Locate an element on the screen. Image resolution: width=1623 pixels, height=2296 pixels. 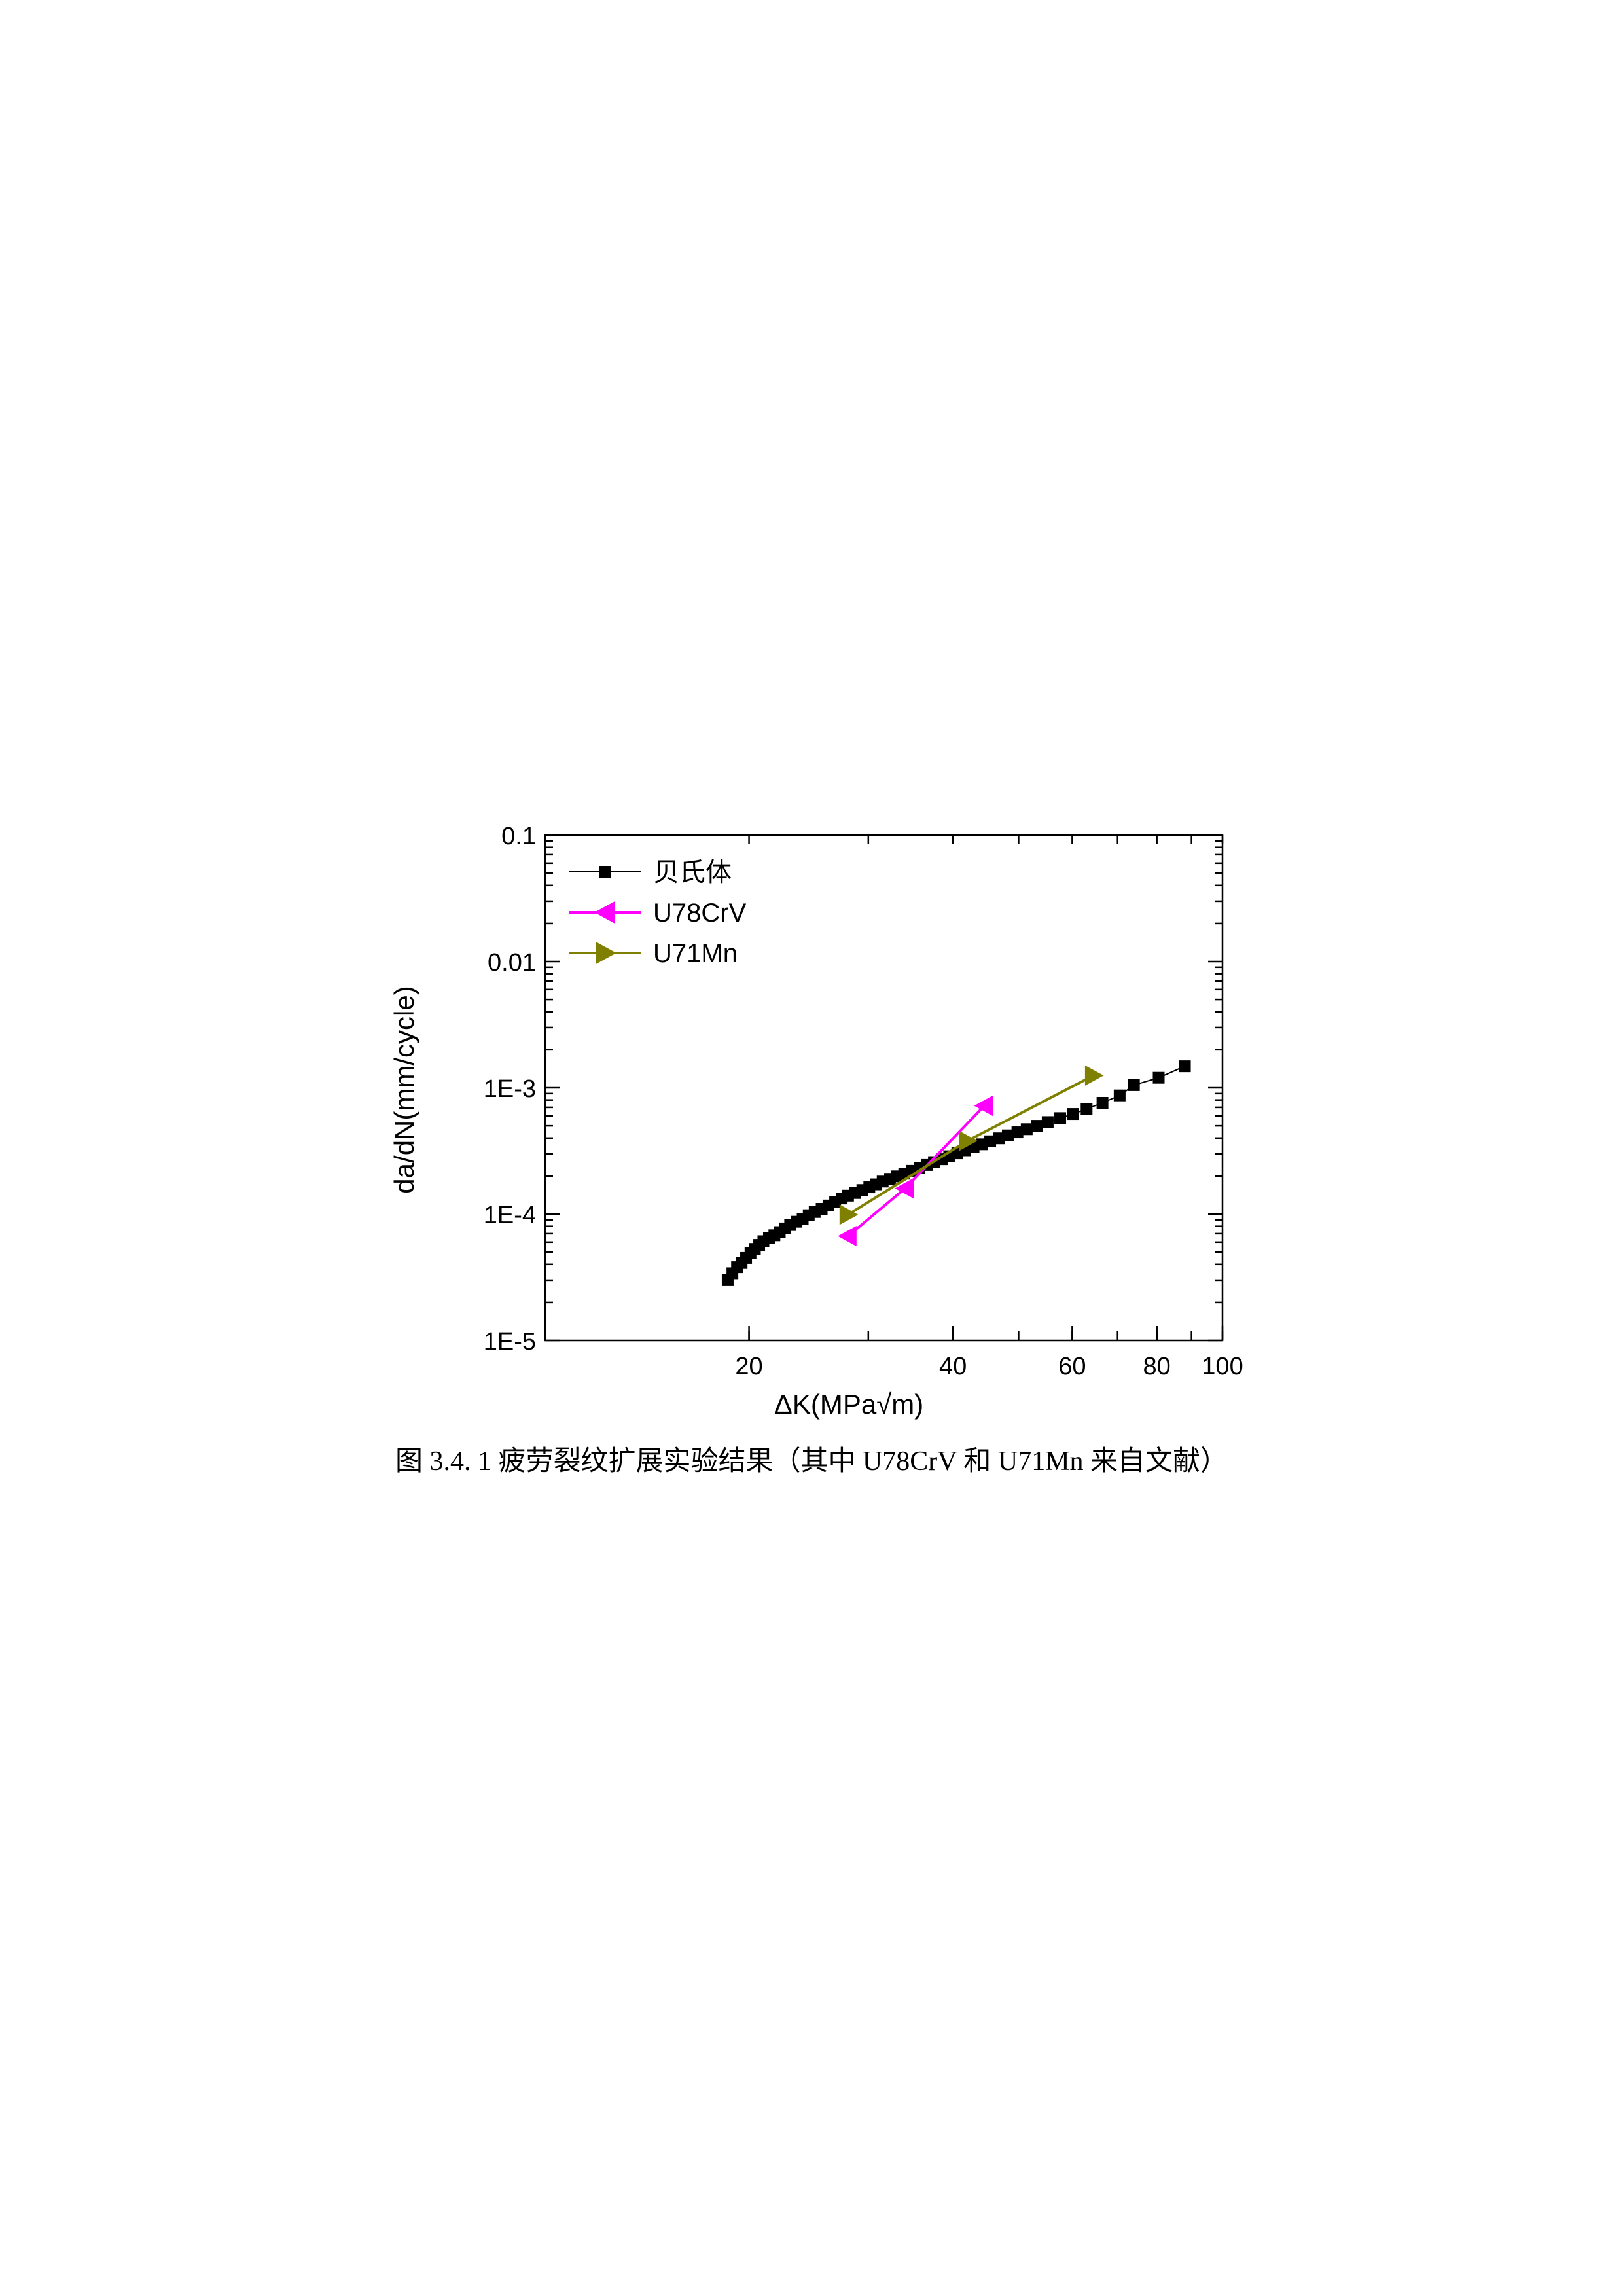
x-axis-title: ΔK(MPa√m) is located at coordinates (849, 1404).